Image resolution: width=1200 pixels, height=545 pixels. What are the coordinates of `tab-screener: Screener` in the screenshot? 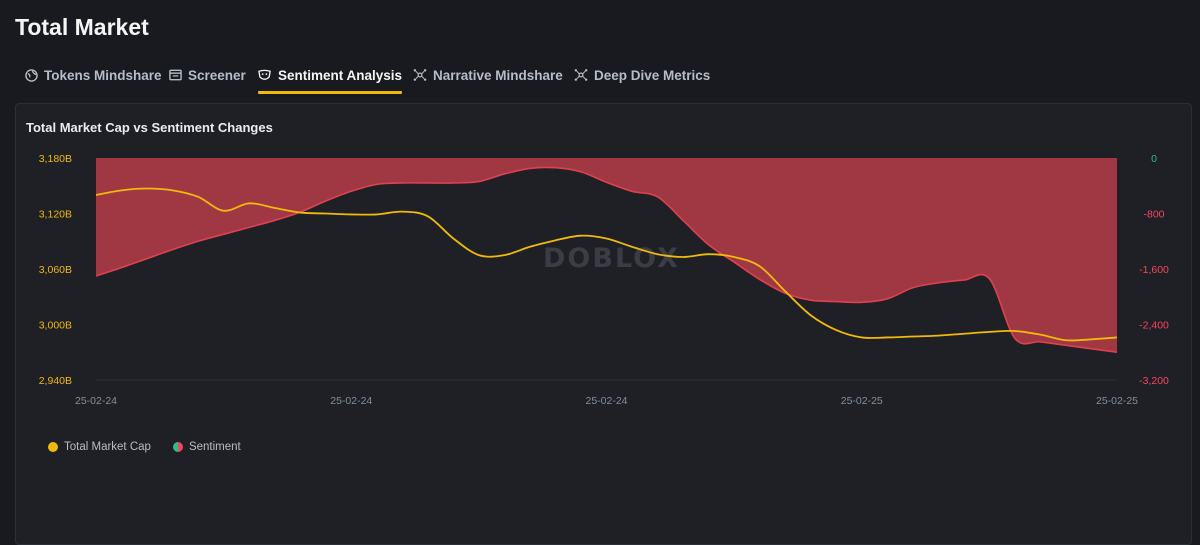 It's located at (207, 75).